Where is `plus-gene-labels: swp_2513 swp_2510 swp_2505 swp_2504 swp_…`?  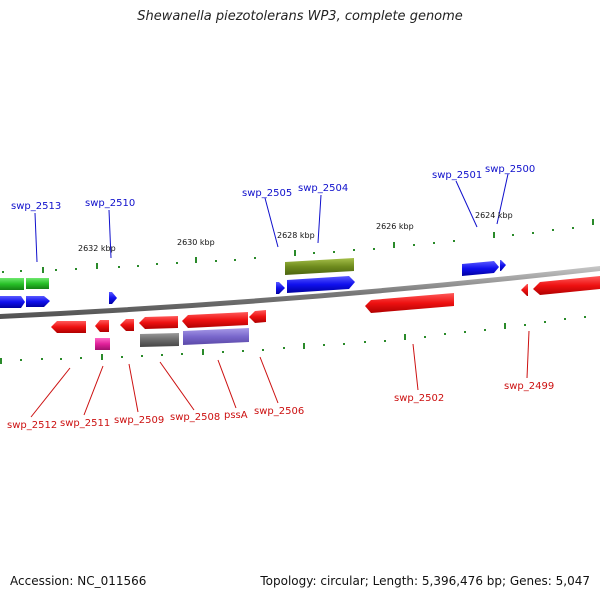 plus-gene-labels: swp_2513 swp_2510 swp_2505 swp_2504 swp_… is located at coordinates (273, 188).